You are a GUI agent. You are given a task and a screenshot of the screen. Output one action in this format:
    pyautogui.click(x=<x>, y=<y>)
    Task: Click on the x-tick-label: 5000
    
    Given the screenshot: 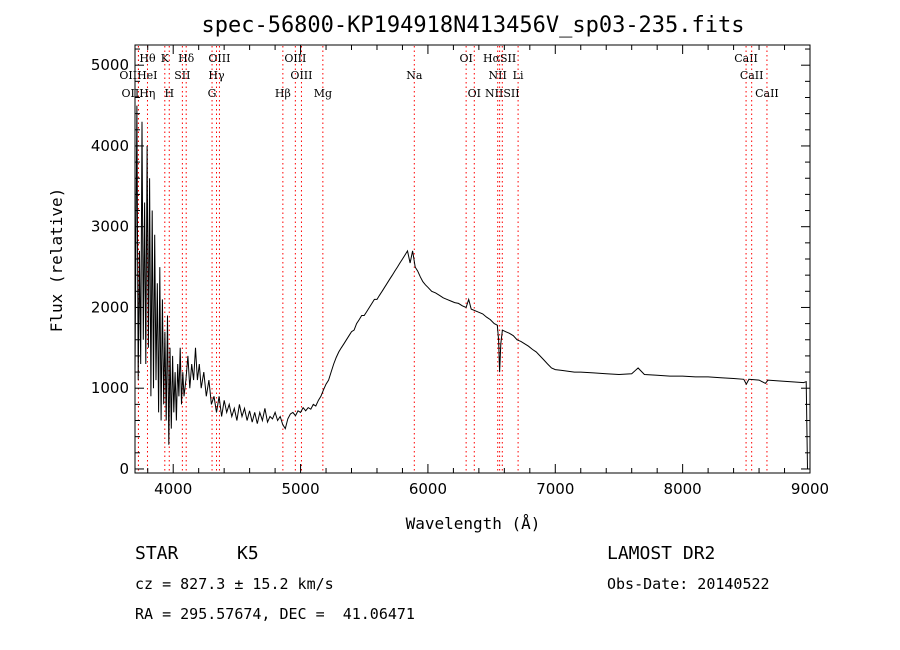 What is the action you would take?
    pyautogui.click(x=300, y=489)
    